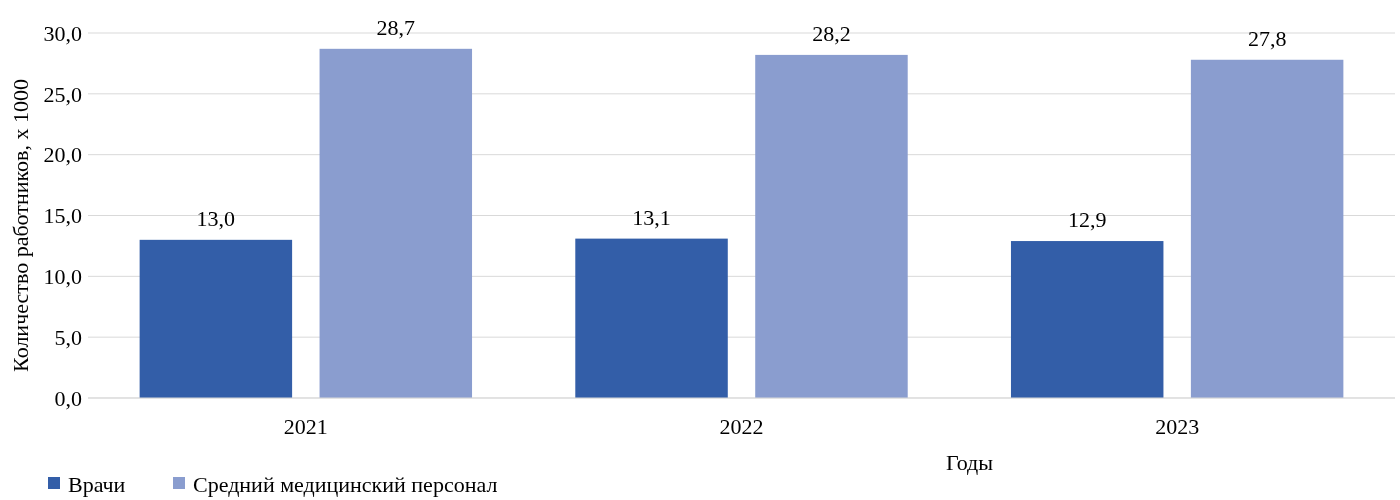 The image size is (1400, 500). What do you see at coordinates (305, 426) in the screenshot?
I see `x-tick-label: 2021` at bounding box center [305, 426].